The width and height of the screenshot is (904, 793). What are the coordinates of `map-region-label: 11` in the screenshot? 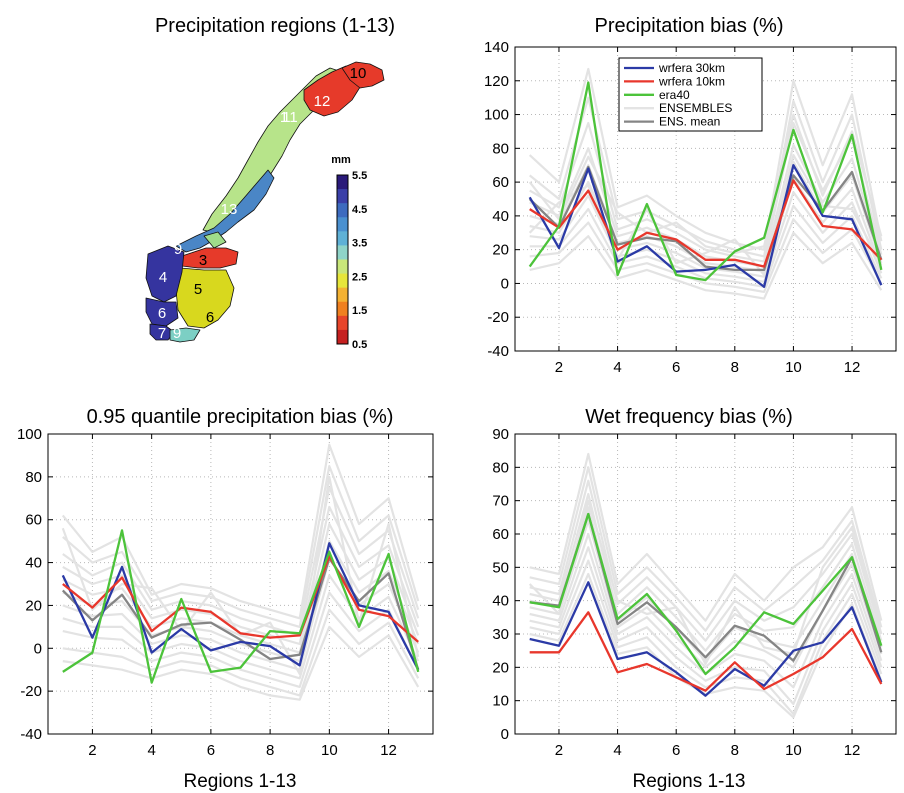 It's located at (290, 117).